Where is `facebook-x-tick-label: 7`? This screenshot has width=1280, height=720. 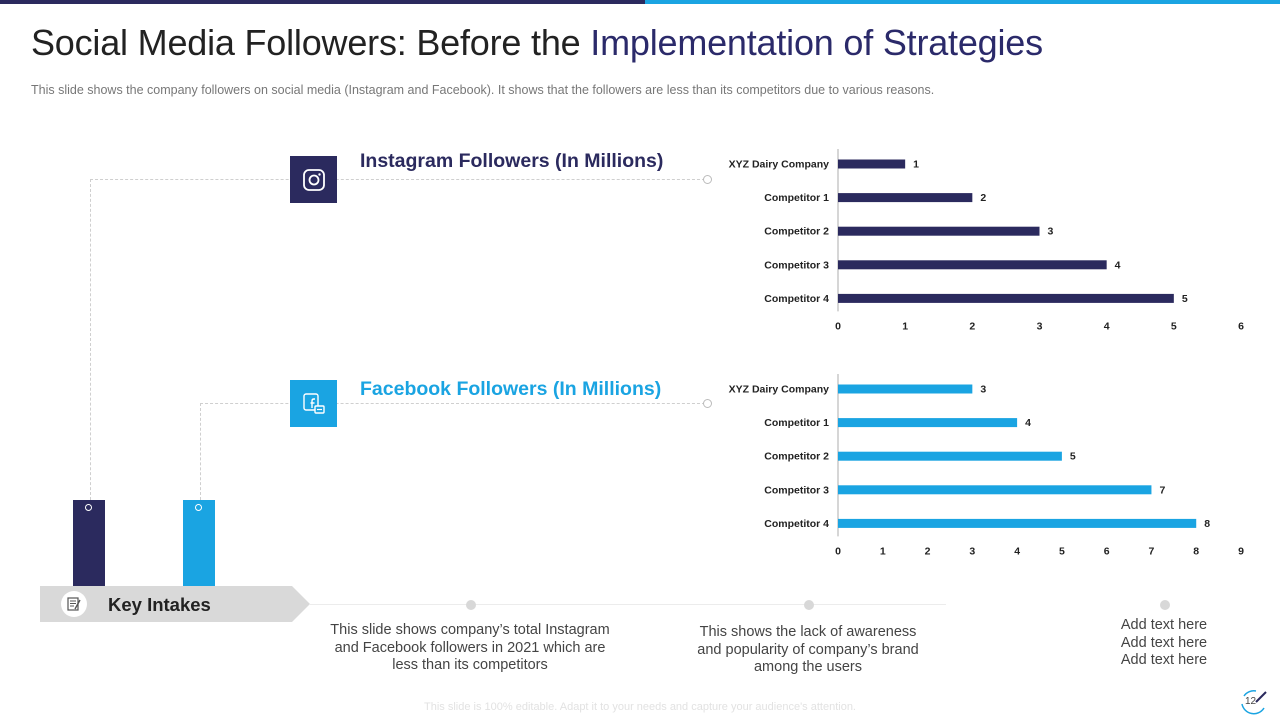
facebook-x-tick-label: 7 is located at coordinates (1152, 551).